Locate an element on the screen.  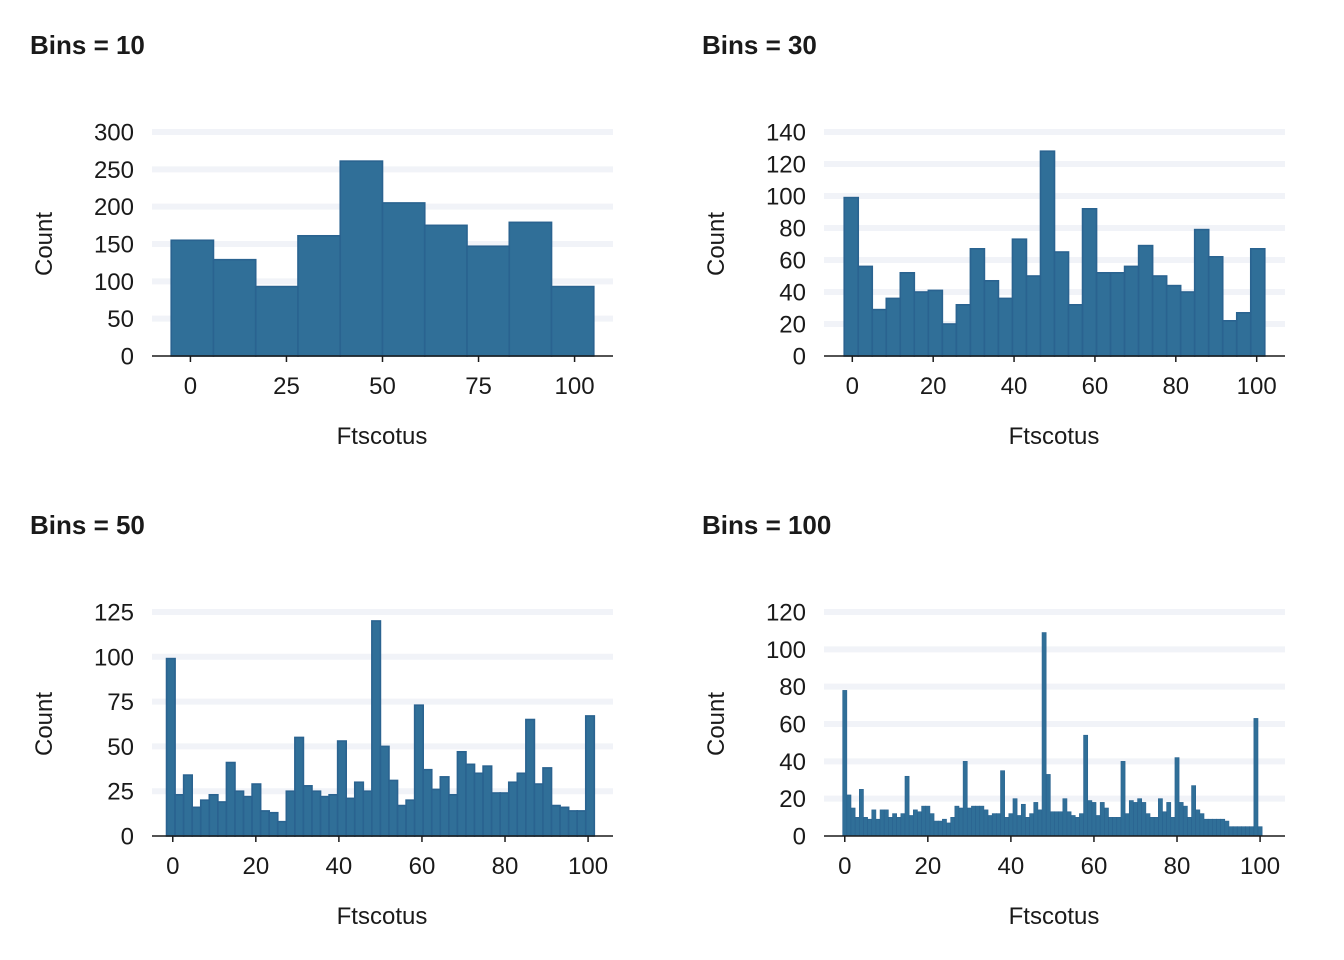
plot-area: 0 20 40 60 80 100 0 25 50 75 100 125 is located at coordinates (353, 740).